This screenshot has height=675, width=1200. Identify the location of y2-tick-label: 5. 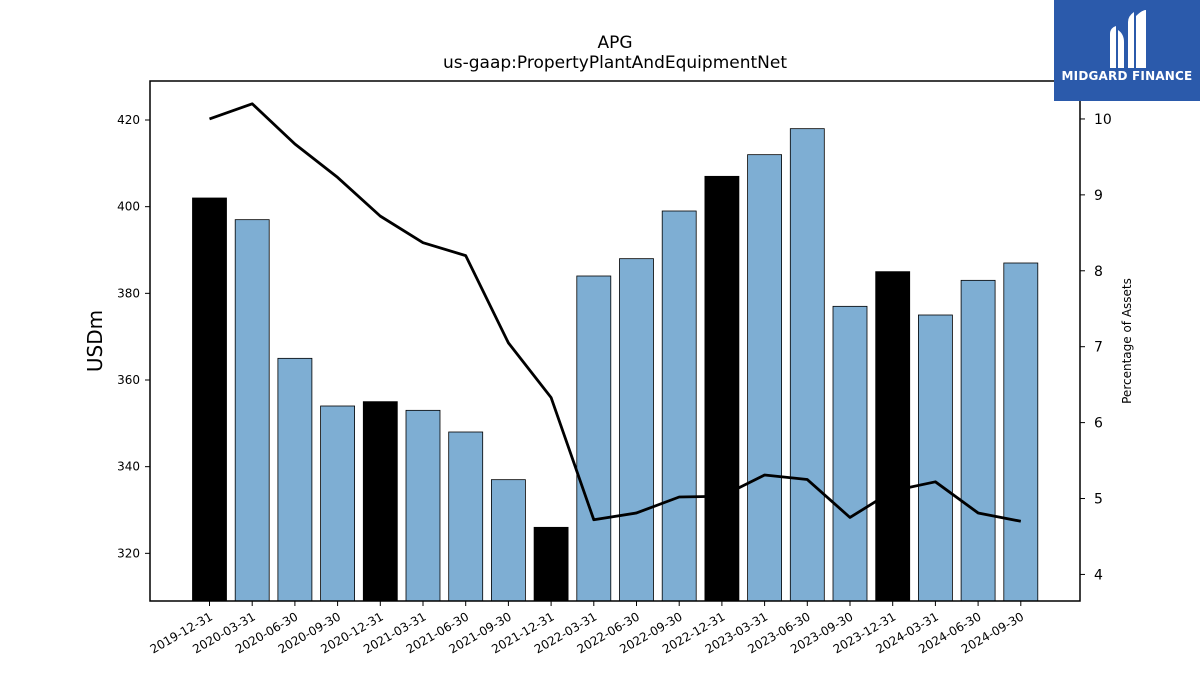
(1098, 500).